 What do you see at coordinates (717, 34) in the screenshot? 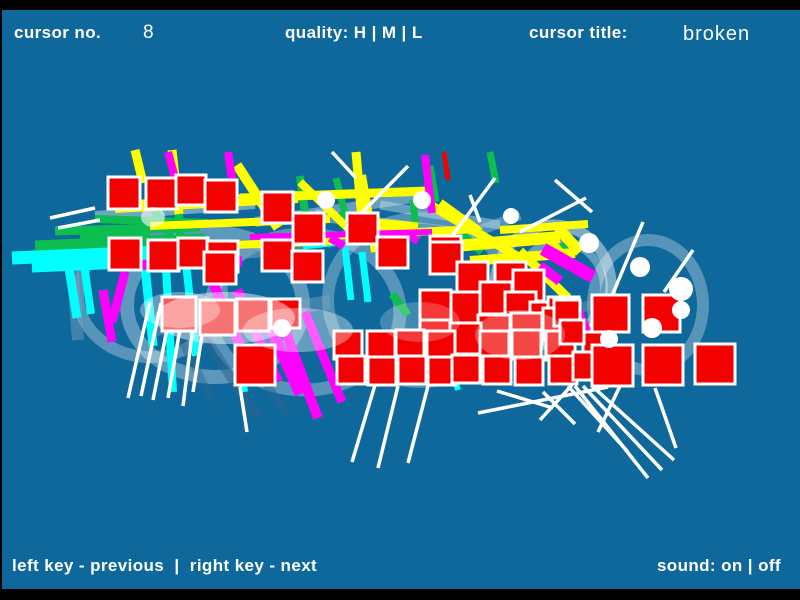
I see `cursor-title-value: broken` at bounding box center [717, 34].